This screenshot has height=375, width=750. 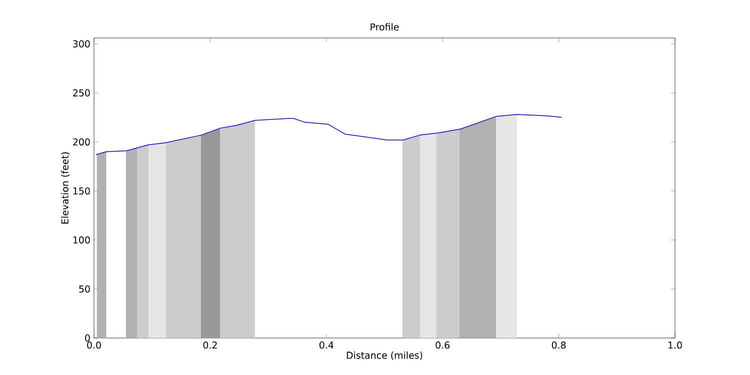 I want to click on y-tick-label: 200, so click(x=81, y=142).